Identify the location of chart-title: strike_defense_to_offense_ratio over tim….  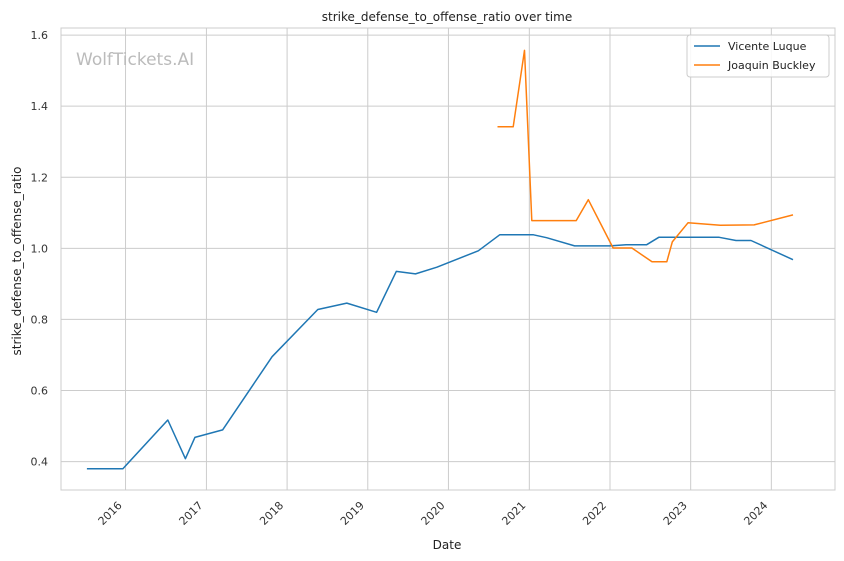
(447, 17).